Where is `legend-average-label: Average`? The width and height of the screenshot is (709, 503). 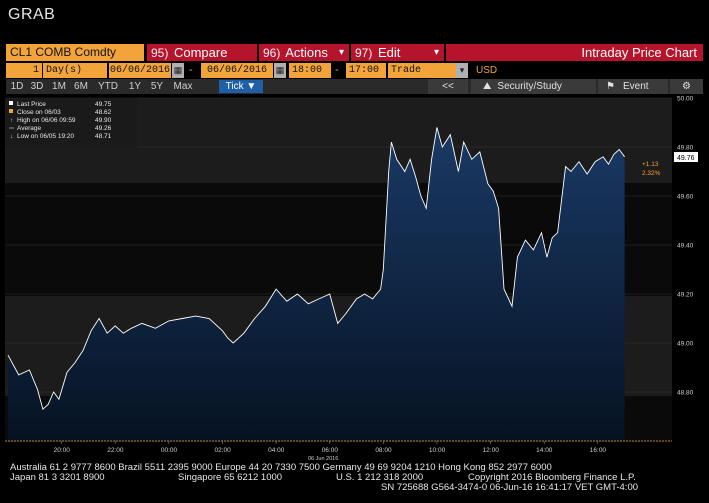
legend-average-label: Average is located at coordinates (29, 128).